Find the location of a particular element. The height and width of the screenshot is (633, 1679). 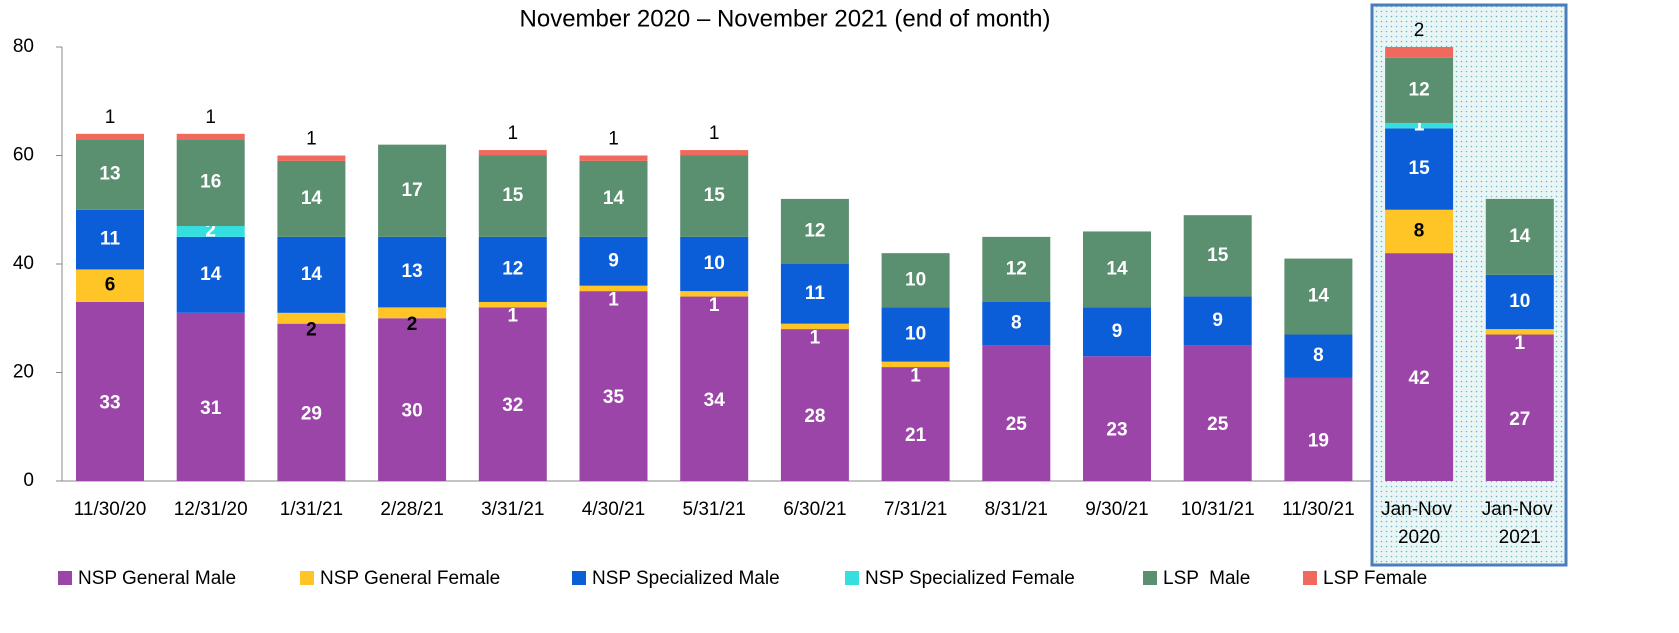

x-tick-label: 5/31/21 is located at coordinates (713, 509).